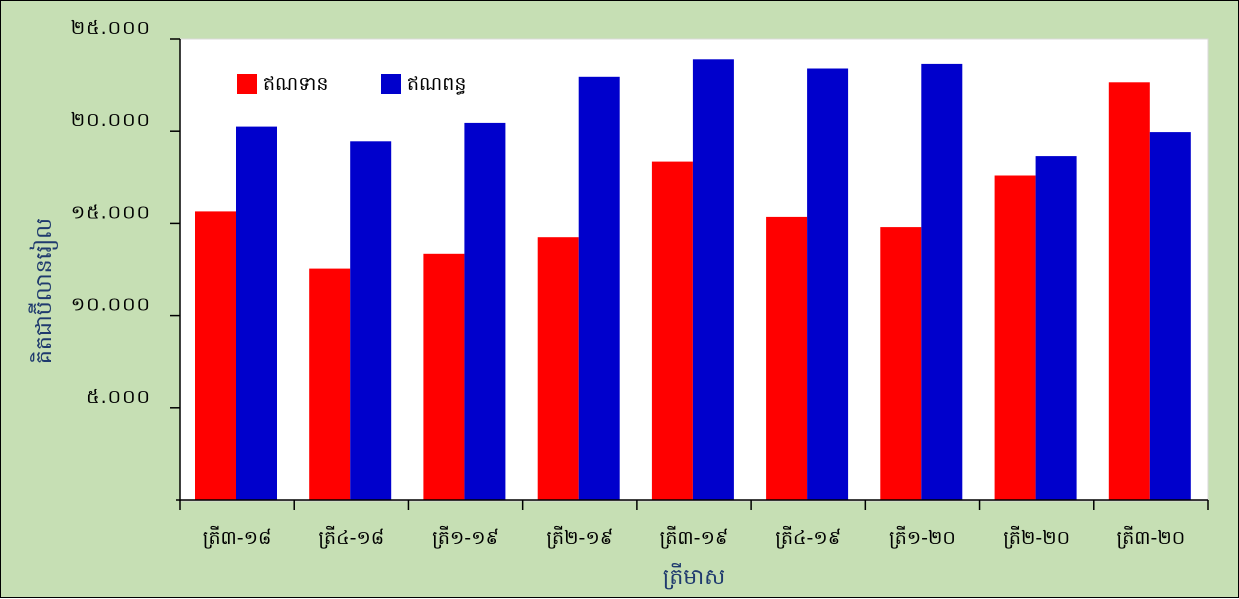 The width and height of the screenshot is (1239, 599). What do you see at coordinates (351, 537) in the screenshot?
I see `x-tick-label: ត្រី៤-១៨` at bounding box center [351, 537].